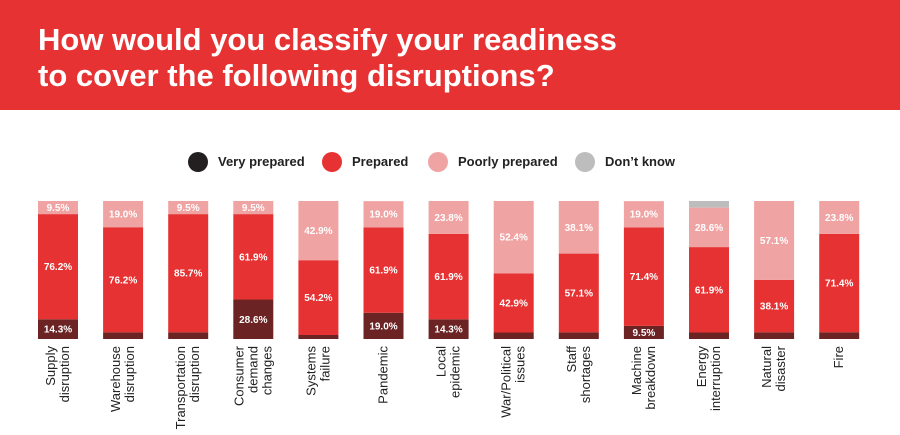  What do you see at coordinates (701, 367) in the screenshot?
I see `category-label-line: Energy` at bounding box center [701, 367].